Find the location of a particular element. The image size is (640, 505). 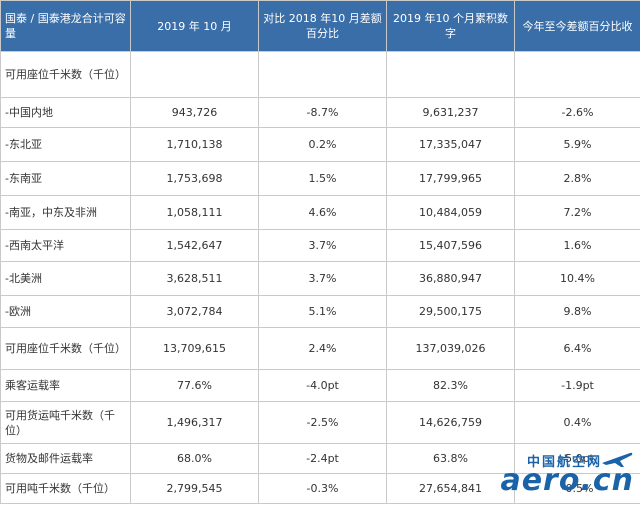

table-row: 可用货运吨千米数（千位） 1,496,317 -2.5% 14,626,759 0.4% is located at coordinates (320, 422).